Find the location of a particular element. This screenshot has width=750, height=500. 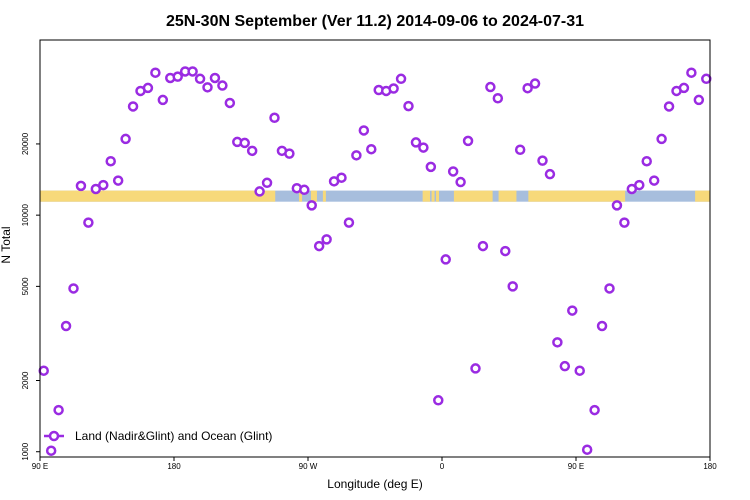

ocean-band is located at coordinates (375, 196).